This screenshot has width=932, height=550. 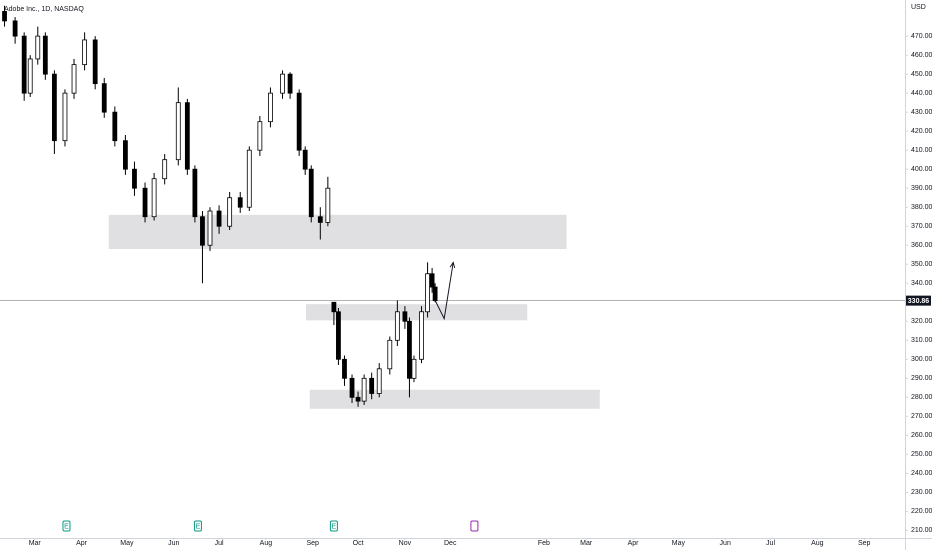 What do you see at coordinates (921, 74) in the screenshot?
I see `y-tick-label: 450.00` at bounding box center [921, 74].